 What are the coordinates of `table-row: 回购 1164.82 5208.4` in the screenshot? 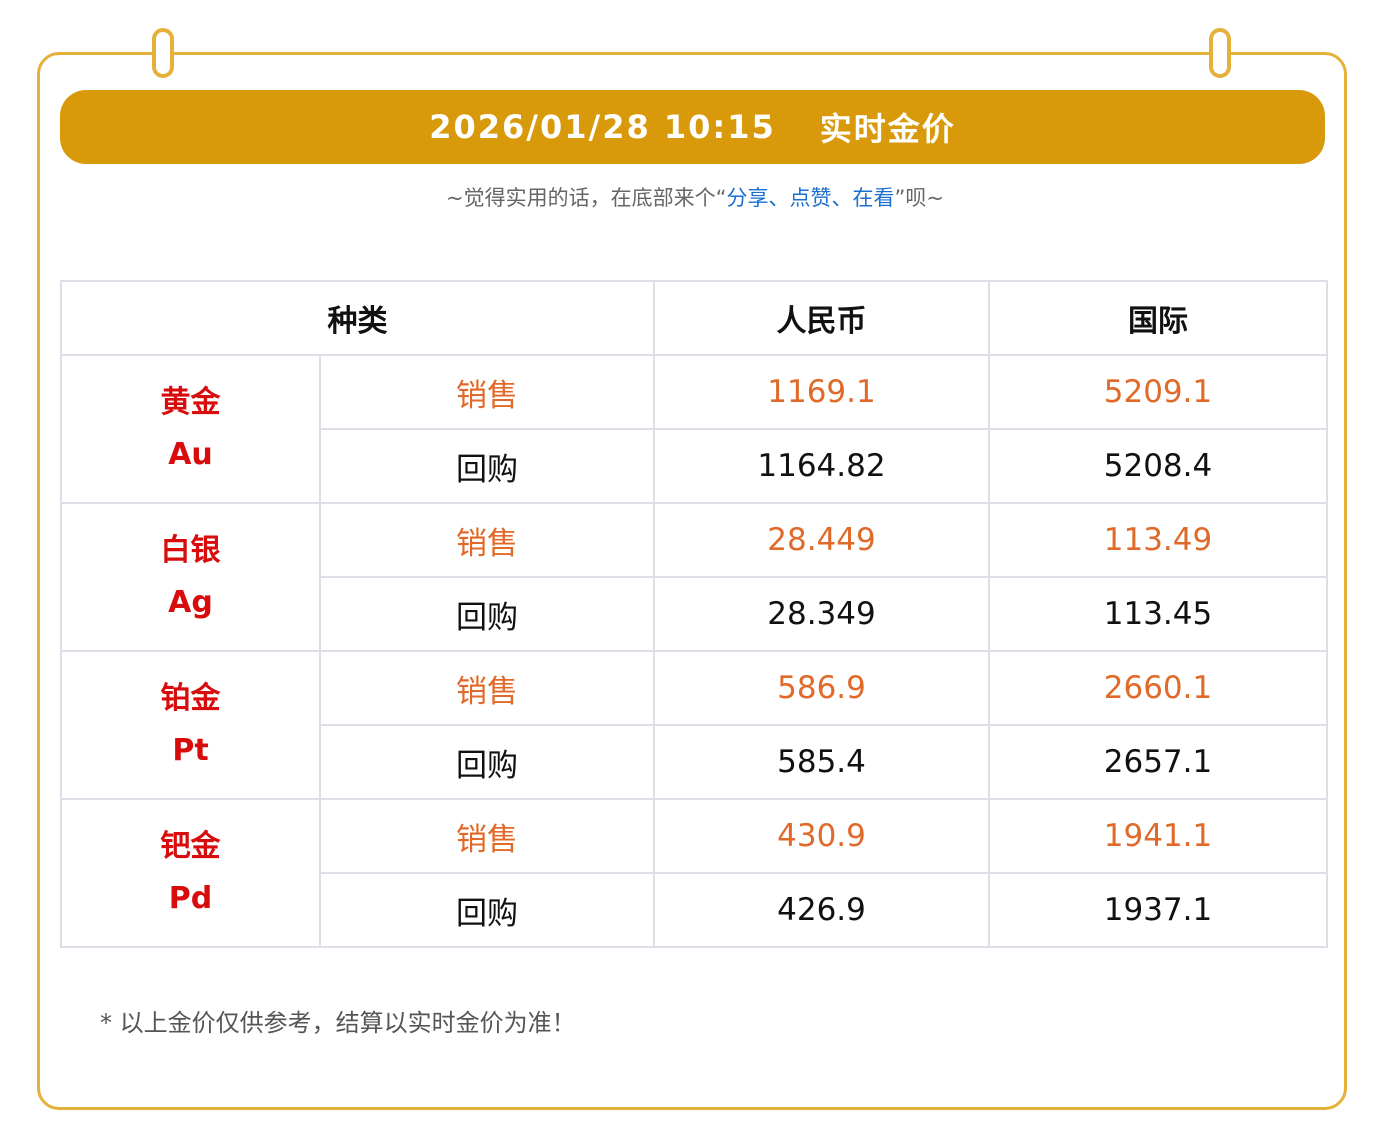 It's located at (694, 466).